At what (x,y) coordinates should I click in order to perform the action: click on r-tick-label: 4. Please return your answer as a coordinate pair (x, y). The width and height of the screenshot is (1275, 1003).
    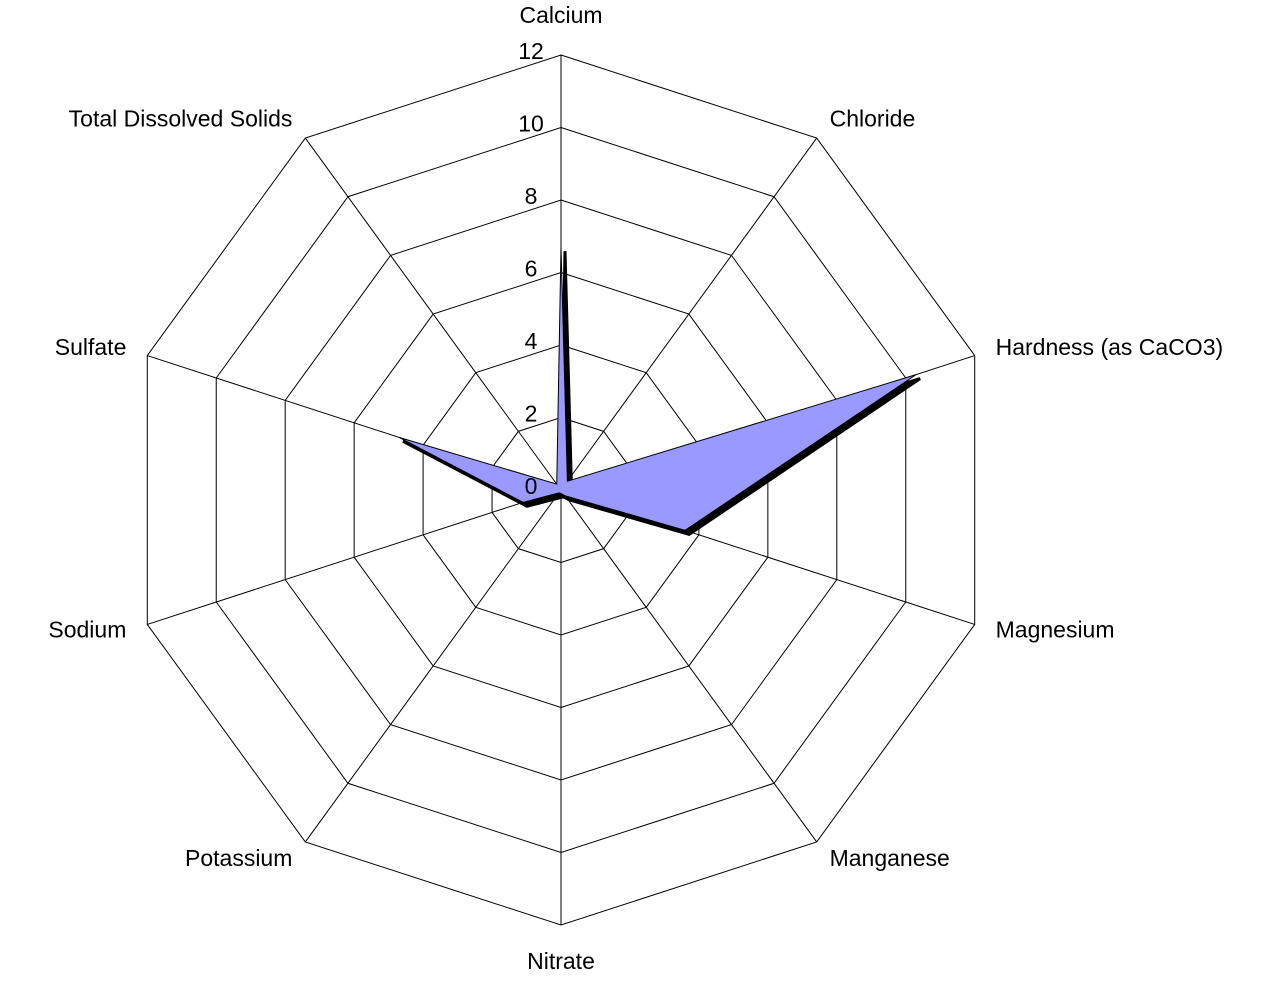
    Looking at the image, I should click on (531, 341).